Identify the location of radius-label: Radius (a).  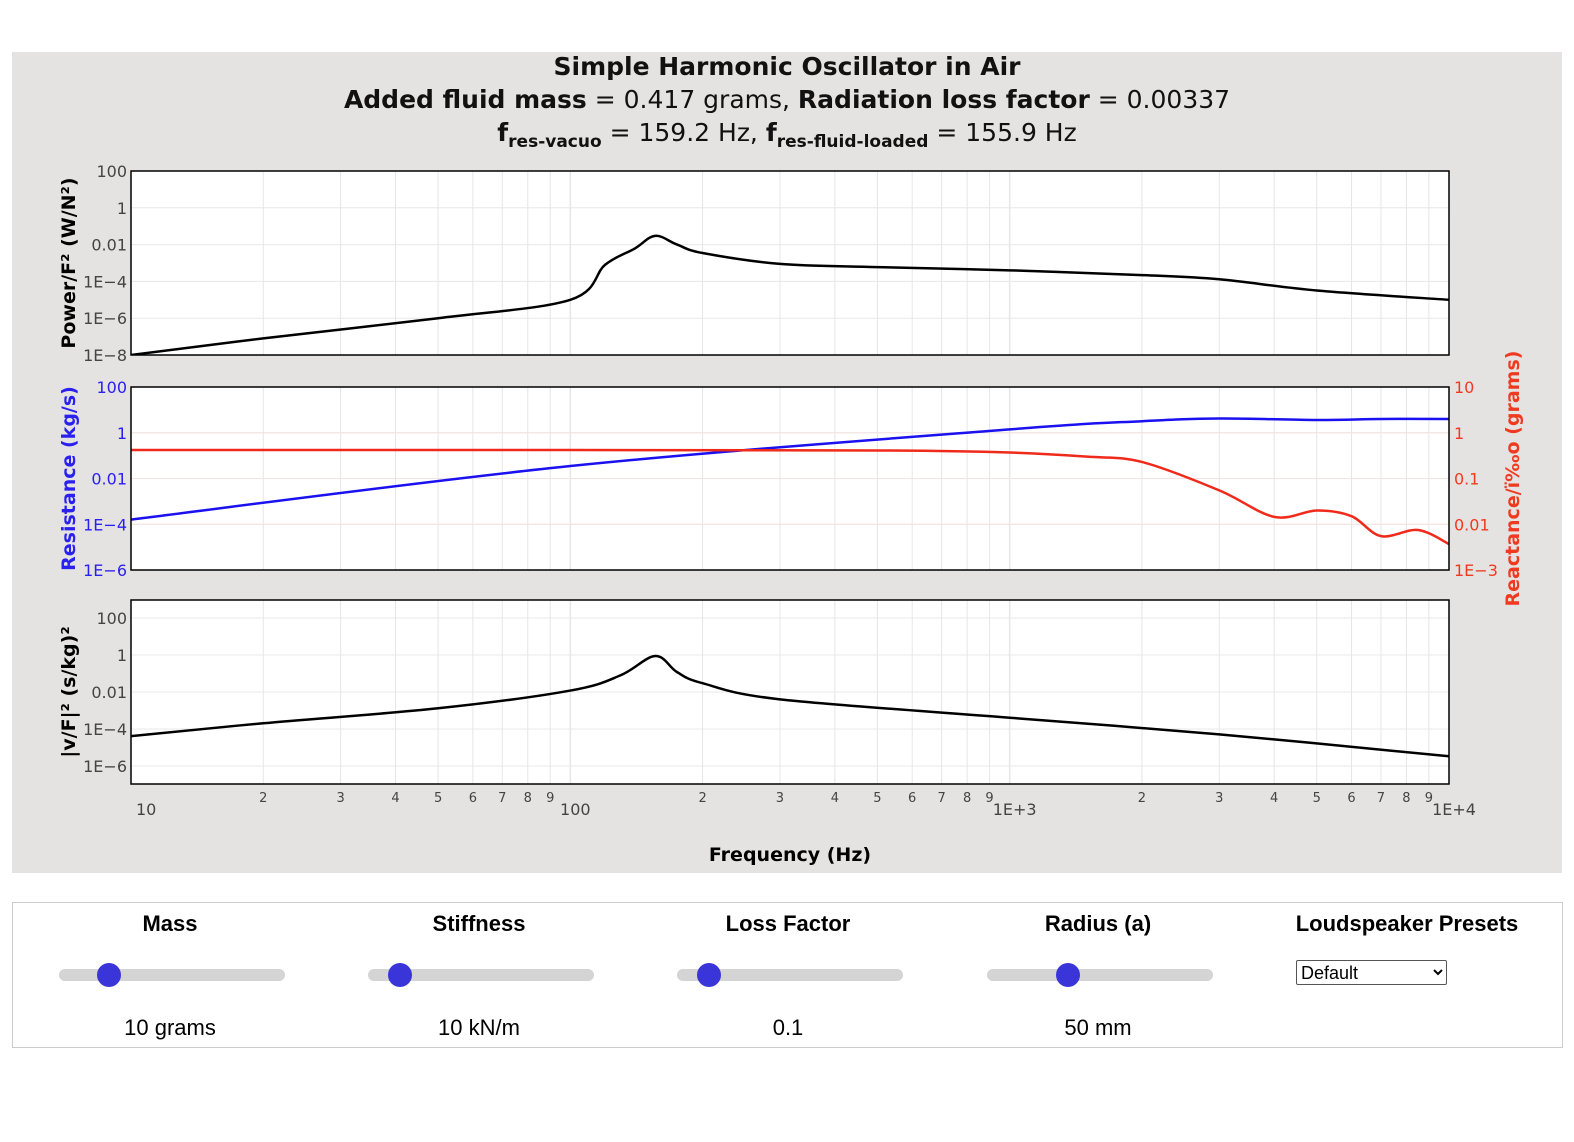
(1098, 923).